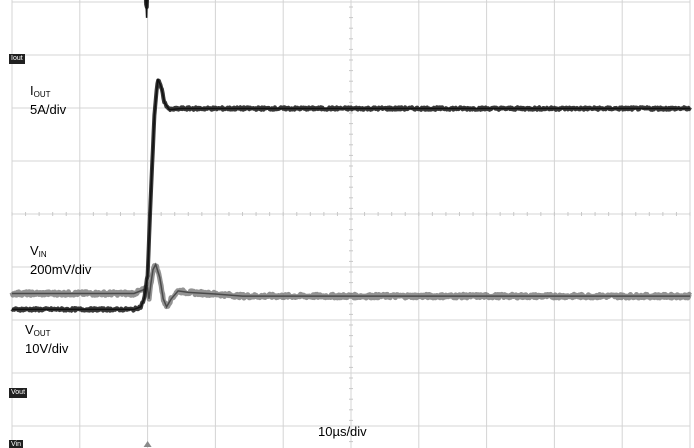  What do you see at coordinates (146, 9) in the screenshot?
I see `iout-trace-core` at bounding box center [146, 9].